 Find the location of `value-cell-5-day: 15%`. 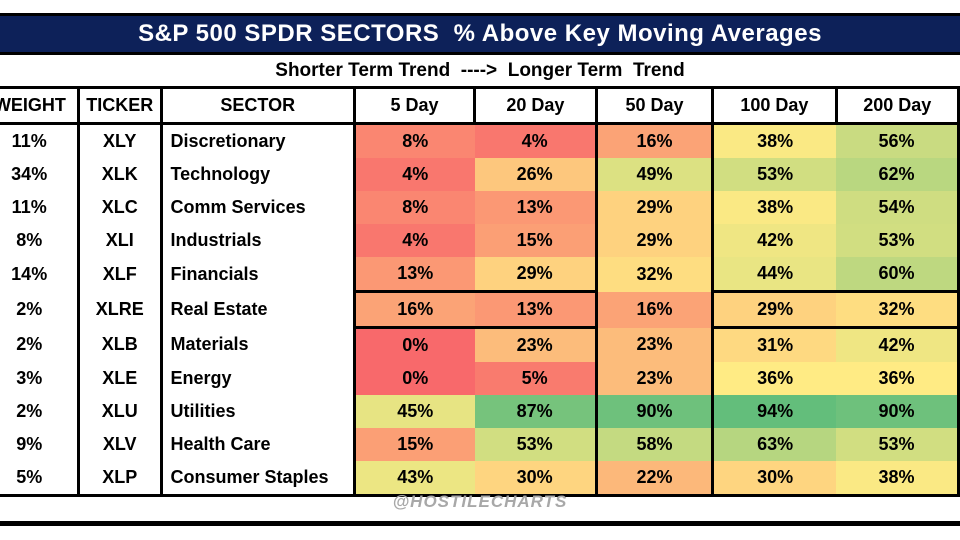

value-cell-5-day: 15% is located at coordinates (414, 444).